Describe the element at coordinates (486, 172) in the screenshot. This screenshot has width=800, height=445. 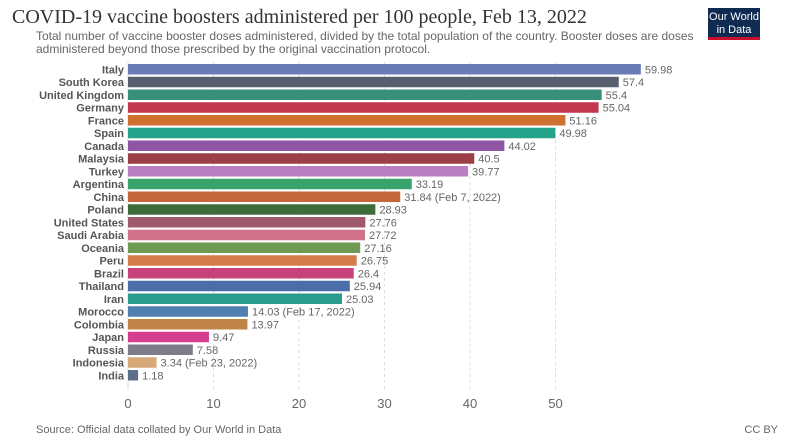
I see `value-label: 39.77` at that location.